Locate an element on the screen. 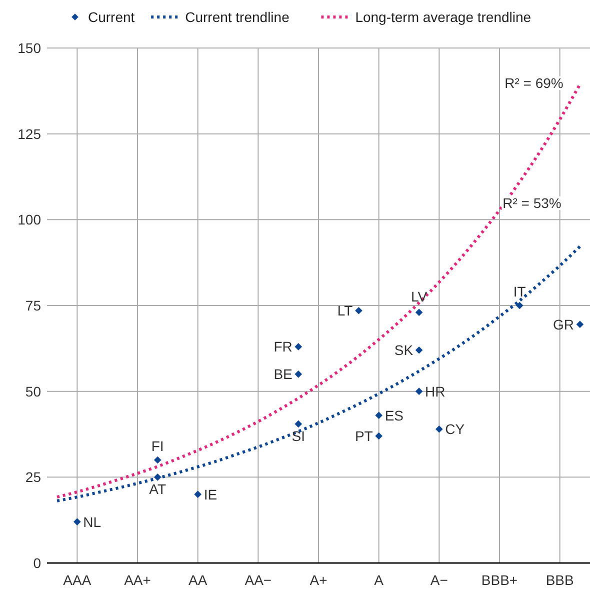 This screenshot has width=590, height=590. x-tick-label: A is located at coordinates (379, 580).